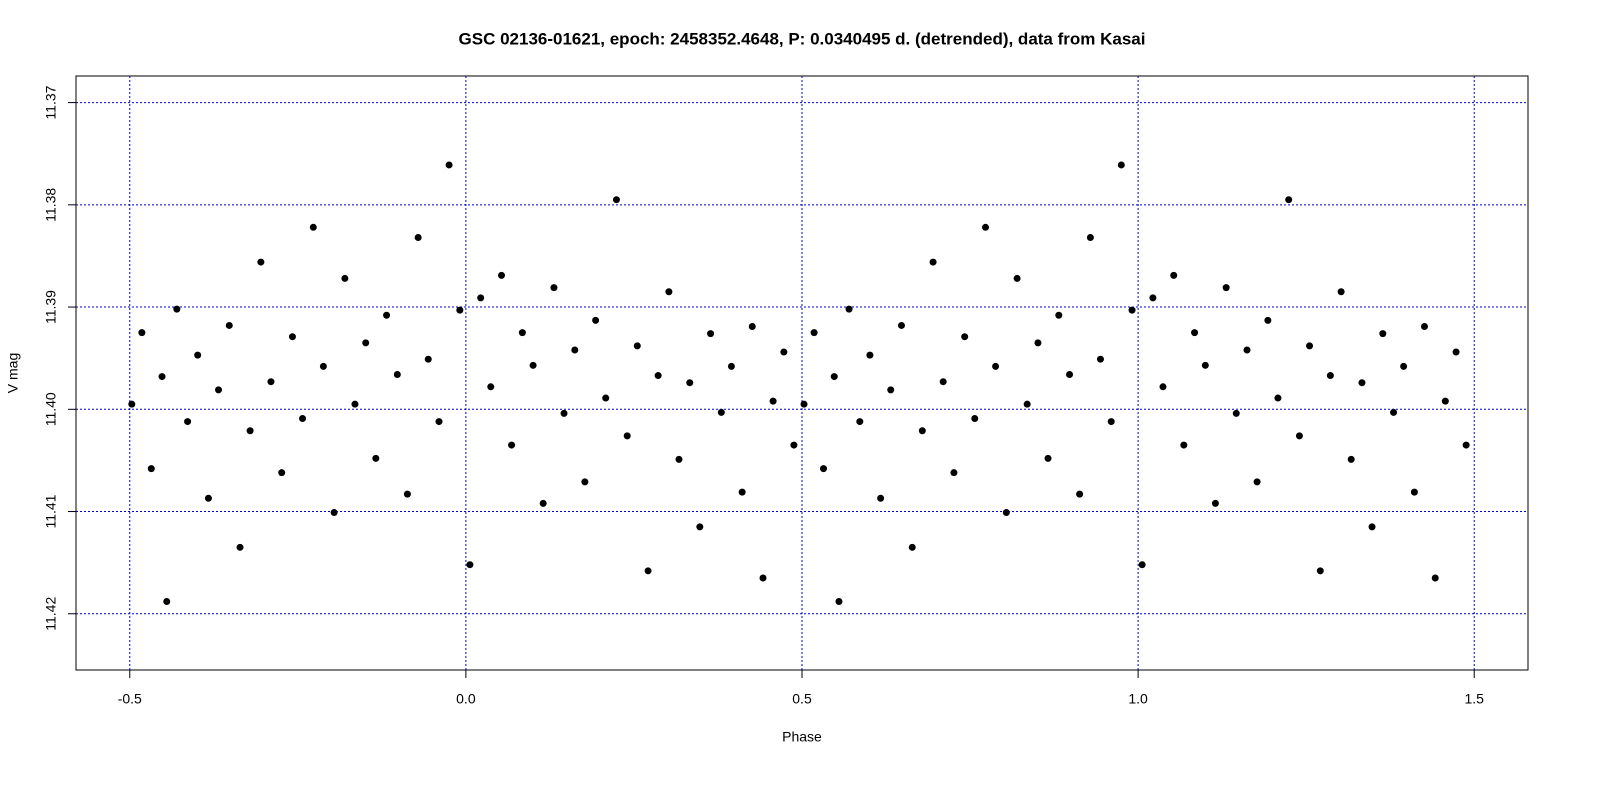 The image size is (1600, 788). What do you see at coordinates (51, 511) in the screenshot?
I see `y-tick-label: 11.41` at bounding box center [51, 511].